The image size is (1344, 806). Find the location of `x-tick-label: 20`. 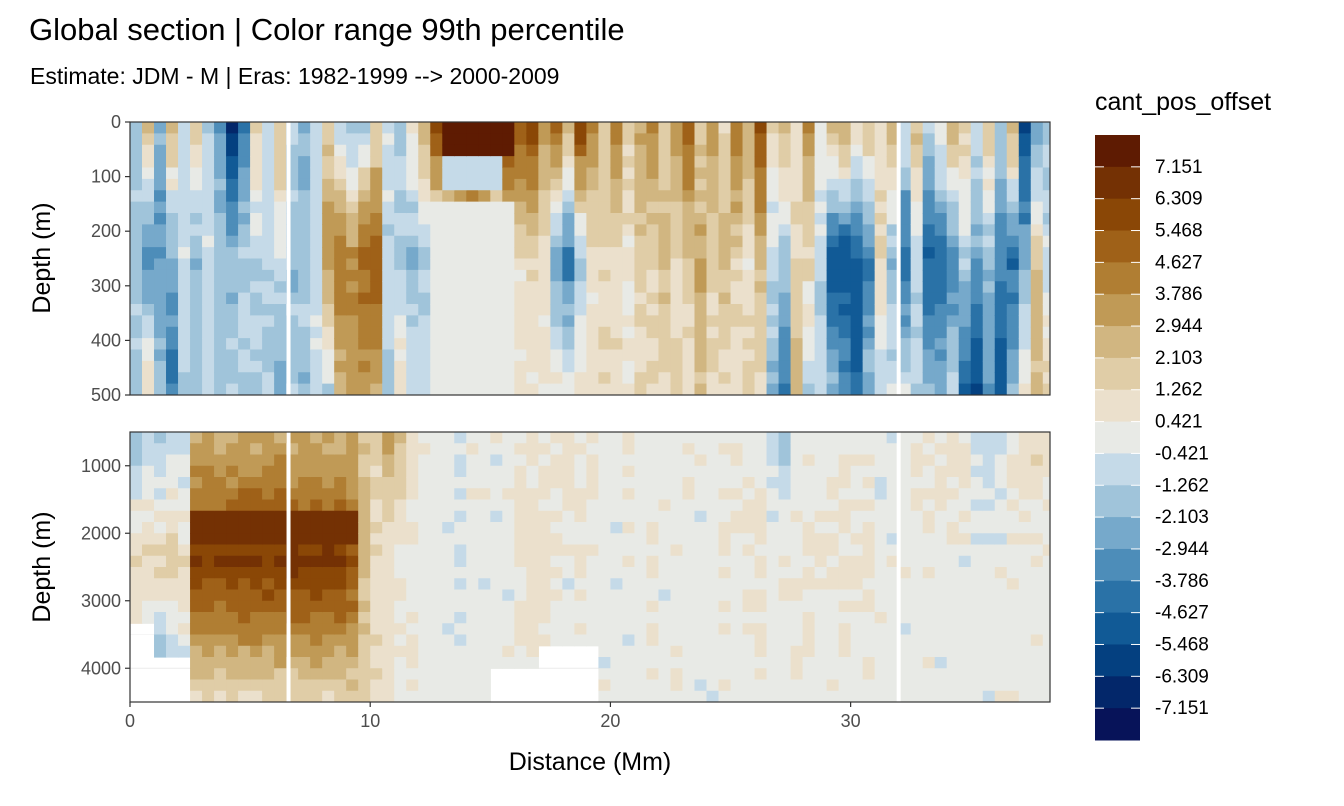

x-tick-label: 20 is located at coordinates (610, 721).